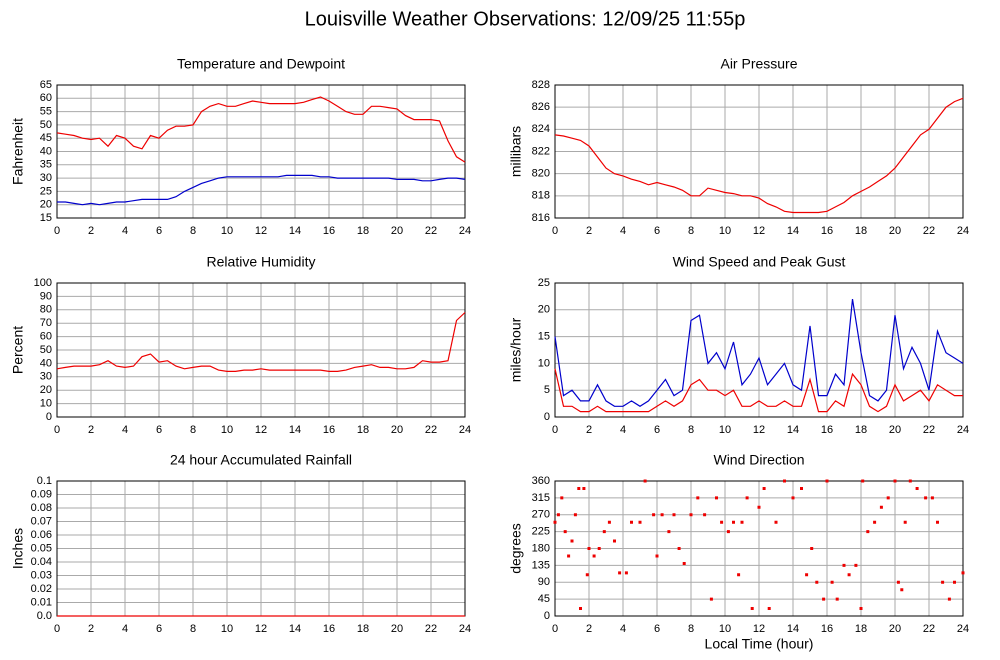 The height and width of the screenshot is (660, 1000). What do you see at coordinates (516, 151) in the screenshot?
I see `y-axis-label: millibars` at bounding box center [516, 151].